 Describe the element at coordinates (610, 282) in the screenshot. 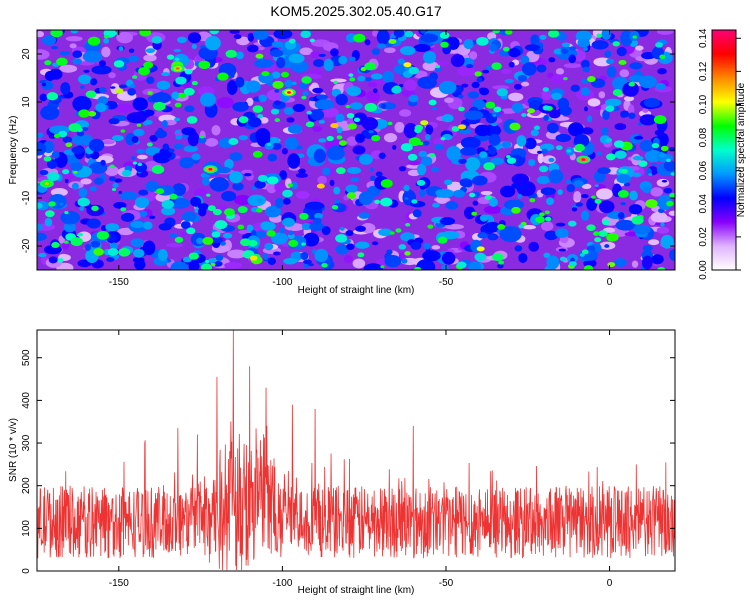

I see `x-tick-label: 0` at that location.